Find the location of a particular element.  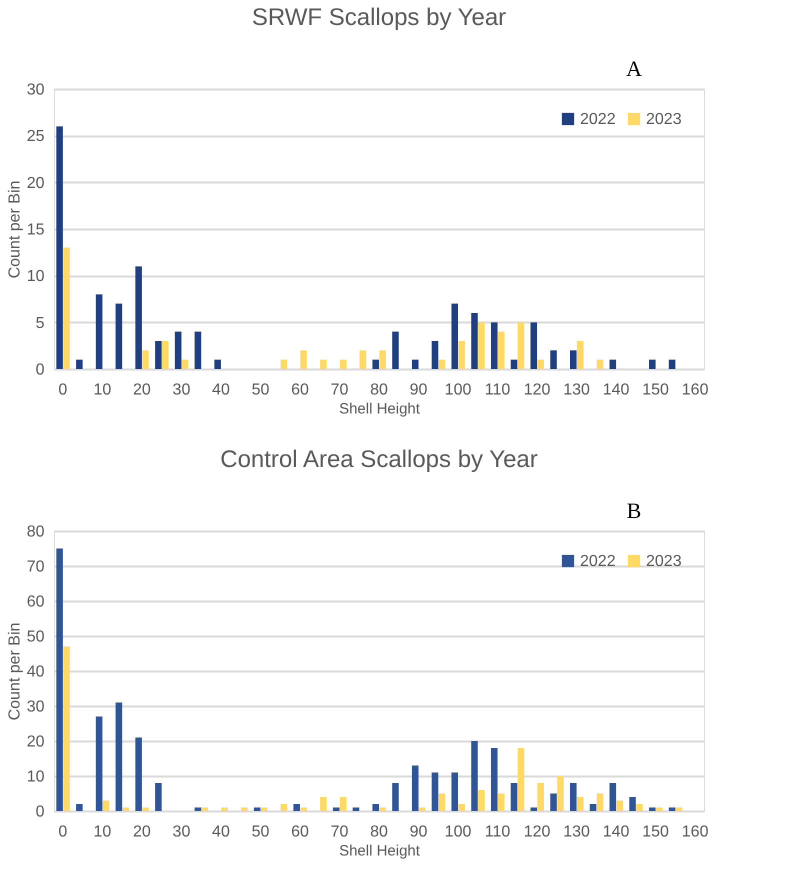

legend-label: 2022 is located at coordinates (598, 119).